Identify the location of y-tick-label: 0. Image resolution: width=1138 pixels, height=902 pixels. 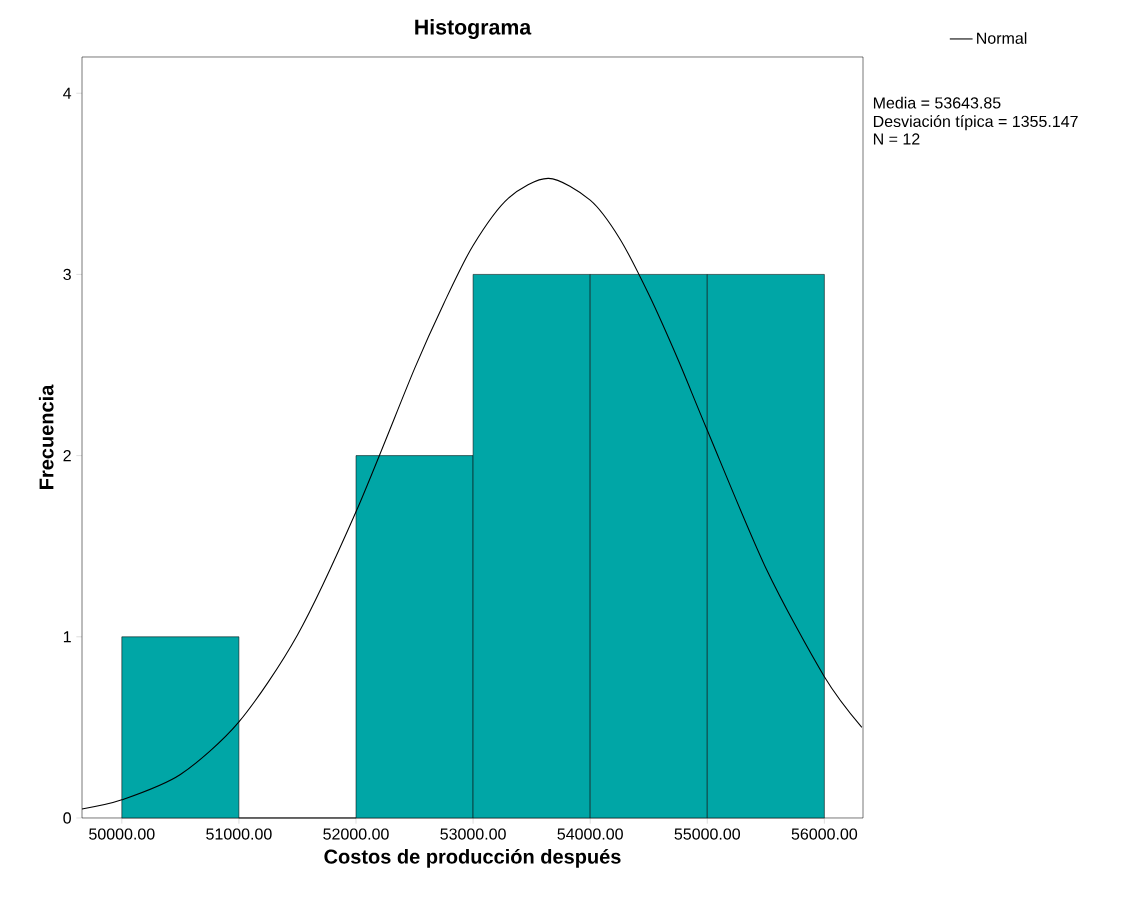
(67, 818).